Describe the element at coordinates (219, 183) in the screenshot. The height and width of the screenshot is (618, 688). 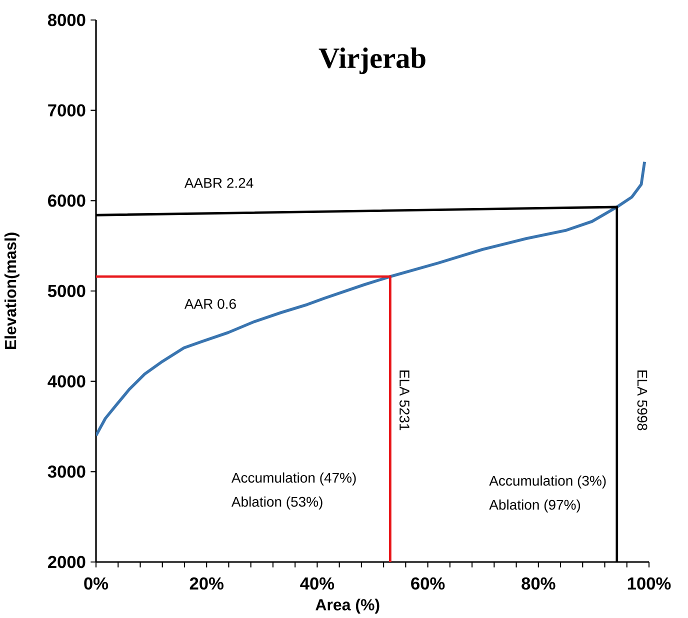
I see `annotation: AABR 2.24` at that location.